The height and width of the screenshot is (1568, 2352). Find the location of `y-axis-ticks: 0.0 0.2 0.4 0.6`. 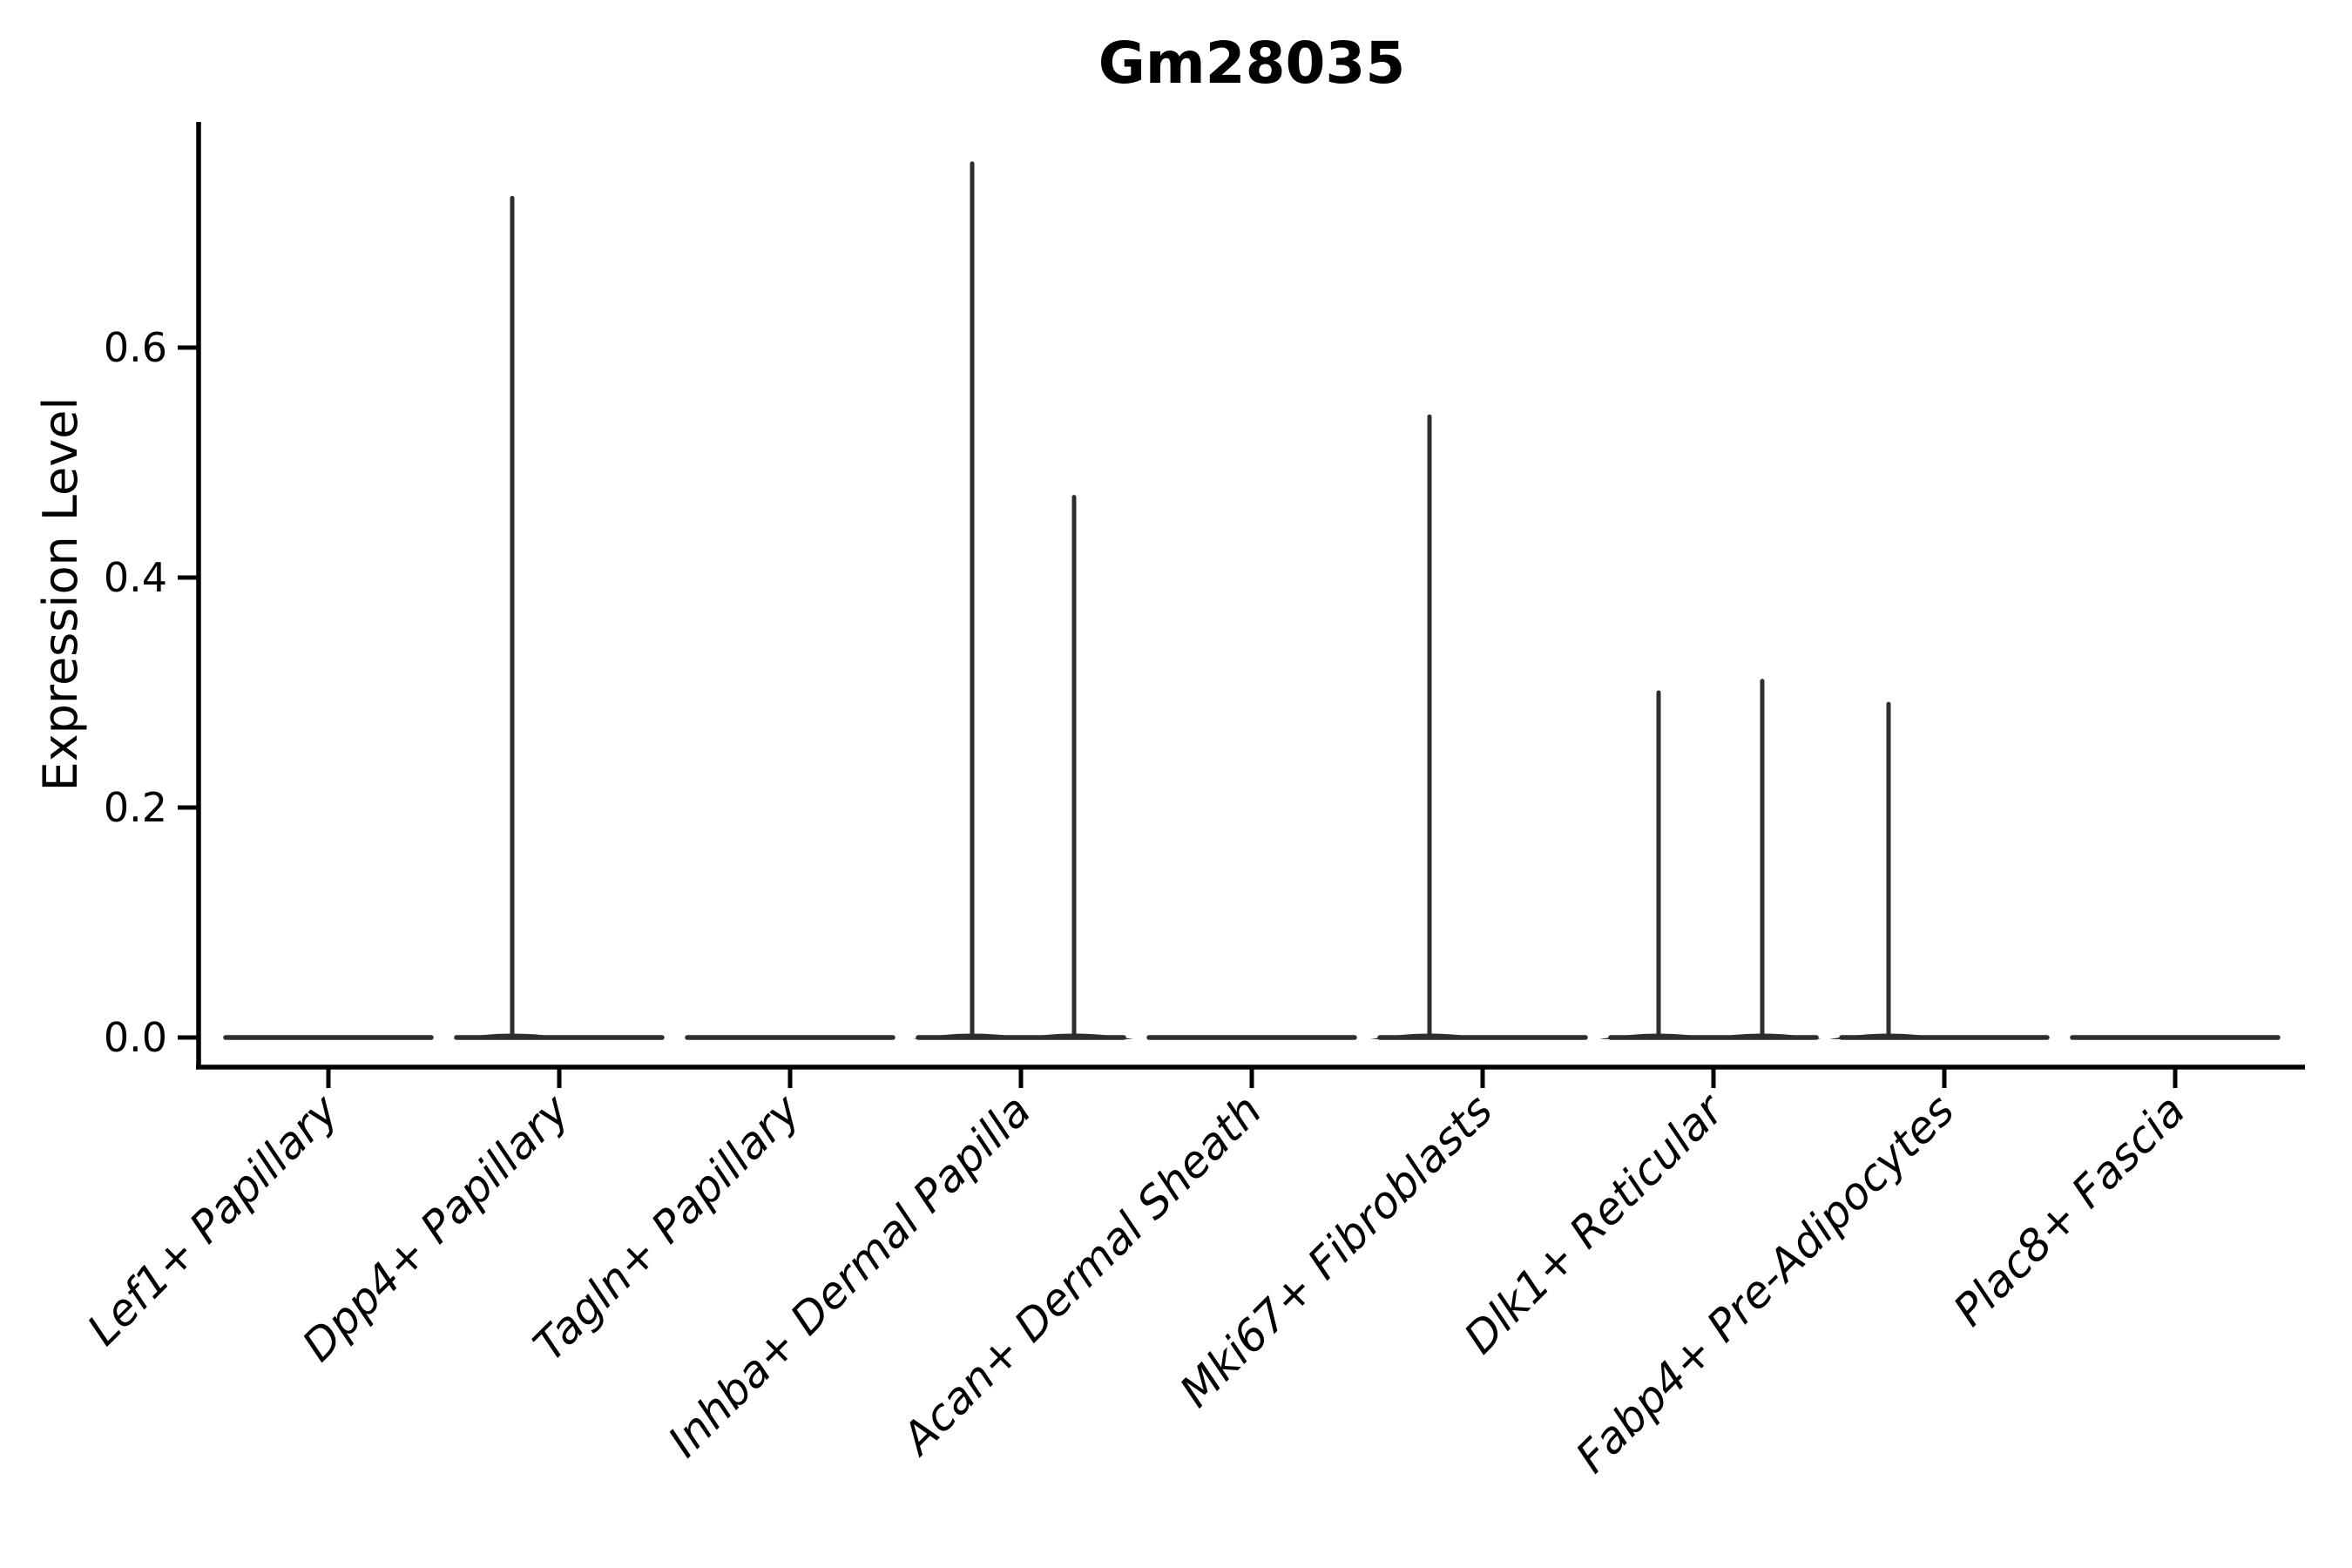

y-axis-ticks: 0.0 0.2 0.4 0.6 is located at coordinates (151, 692).